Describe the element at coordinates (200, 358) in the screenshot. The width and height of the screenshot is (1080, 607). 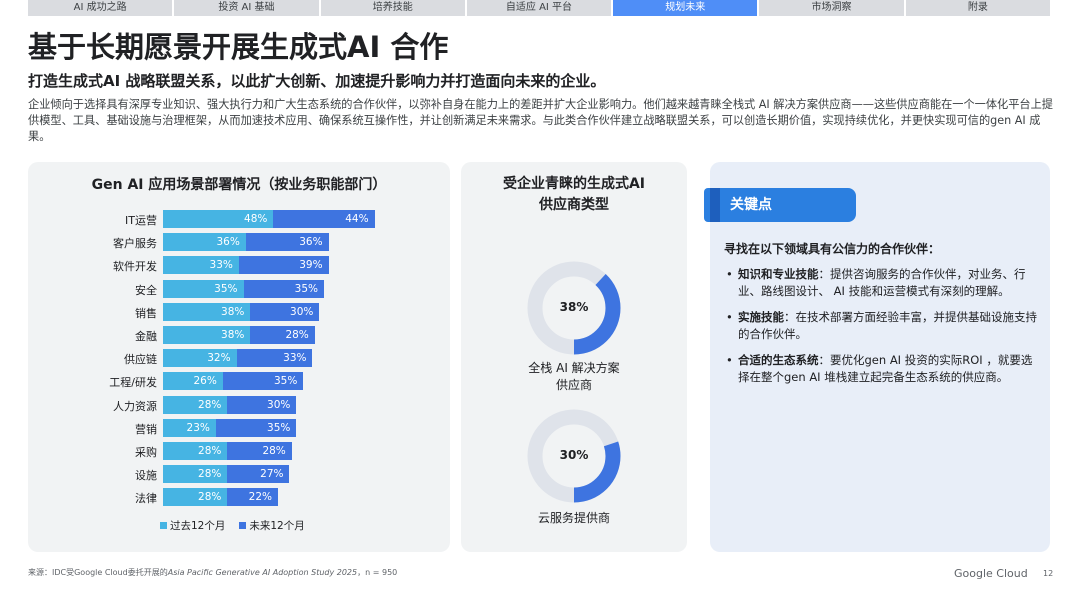
I see `bar-past-12-months: 32%` at that location.